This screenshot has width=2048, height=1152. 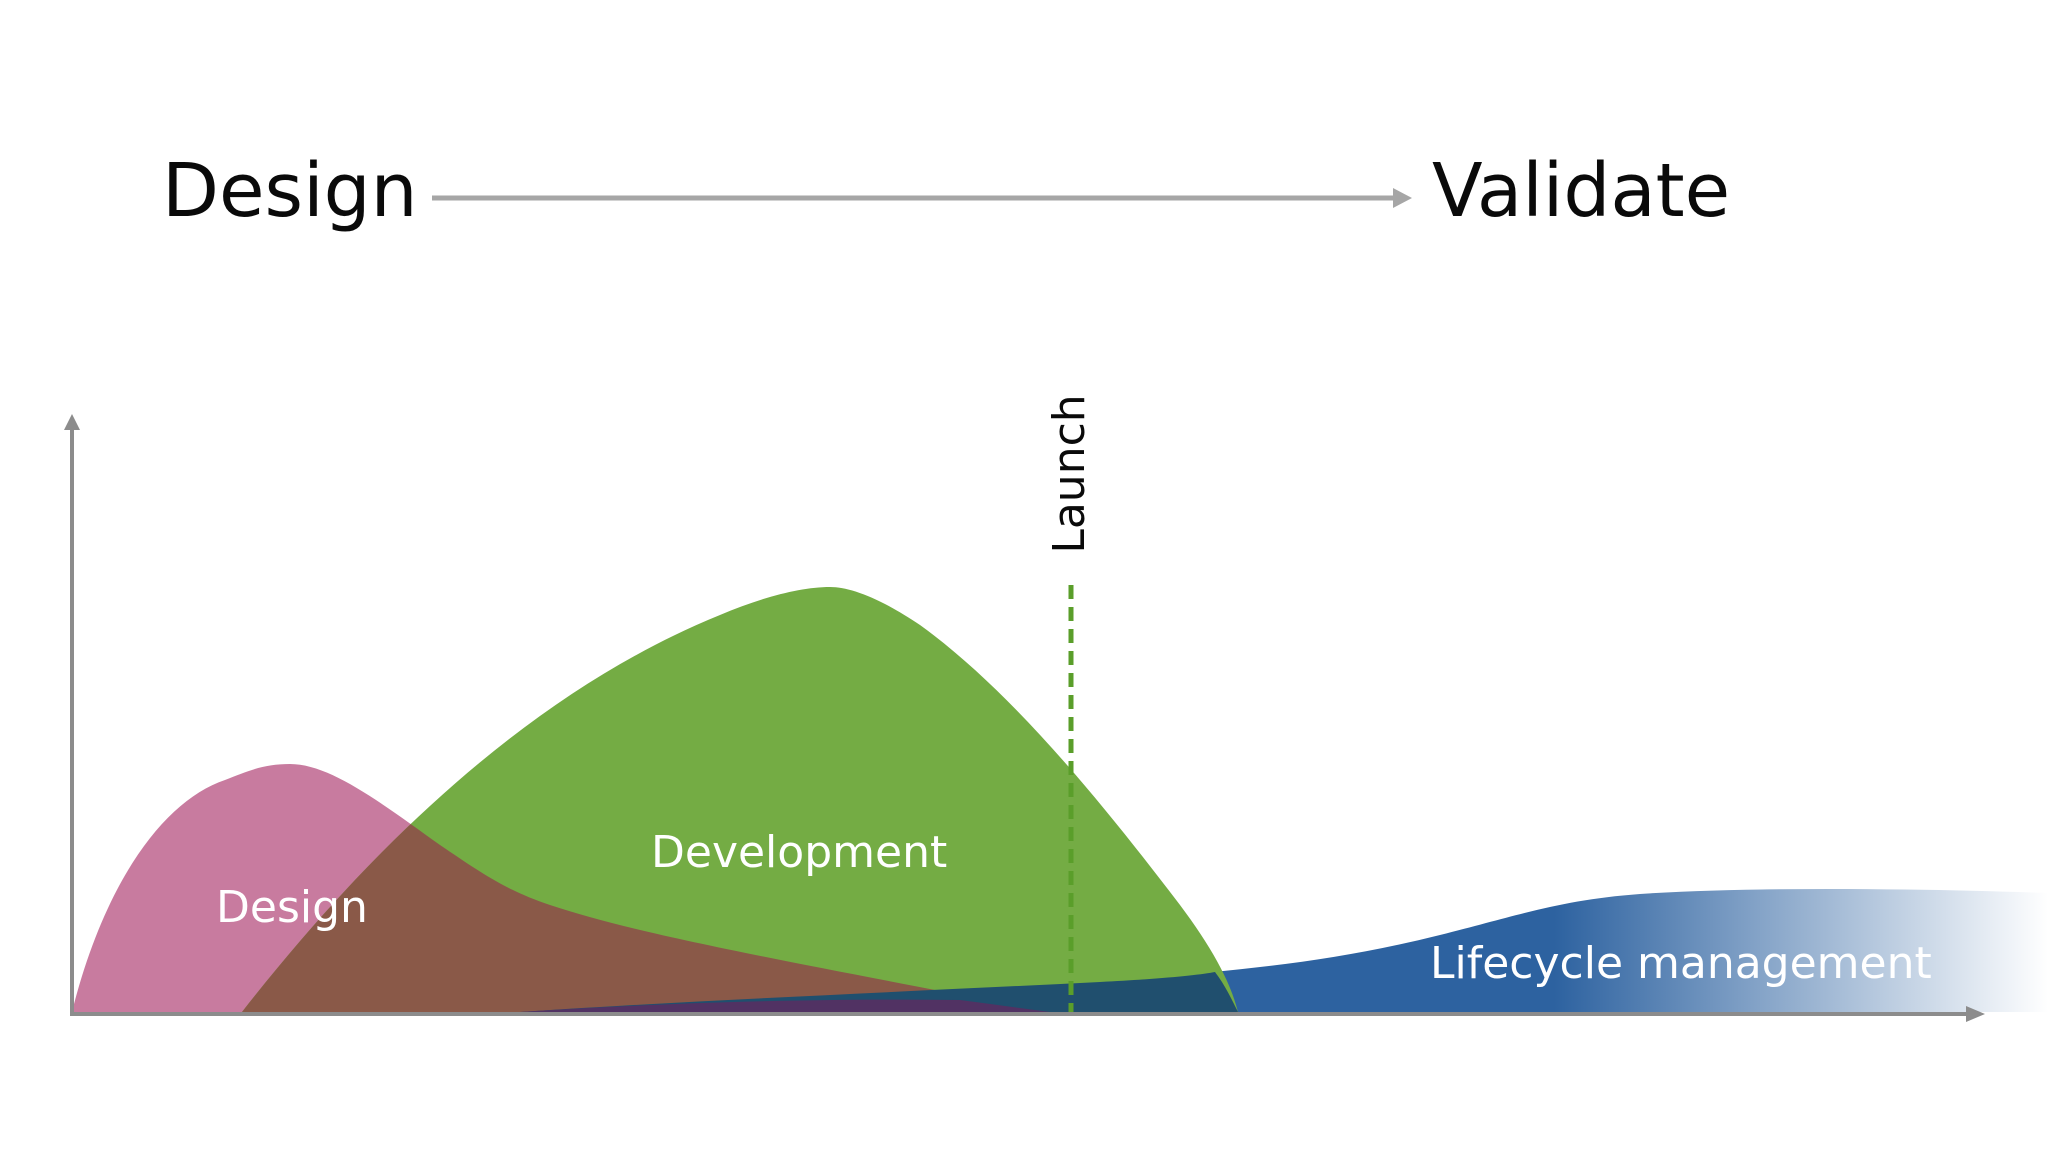 What do you see at coordinates (1681, 963) in the screenshot?
I see `lifecycle-phase-label: Lifecycle management` at bounding box center [1681, 963].